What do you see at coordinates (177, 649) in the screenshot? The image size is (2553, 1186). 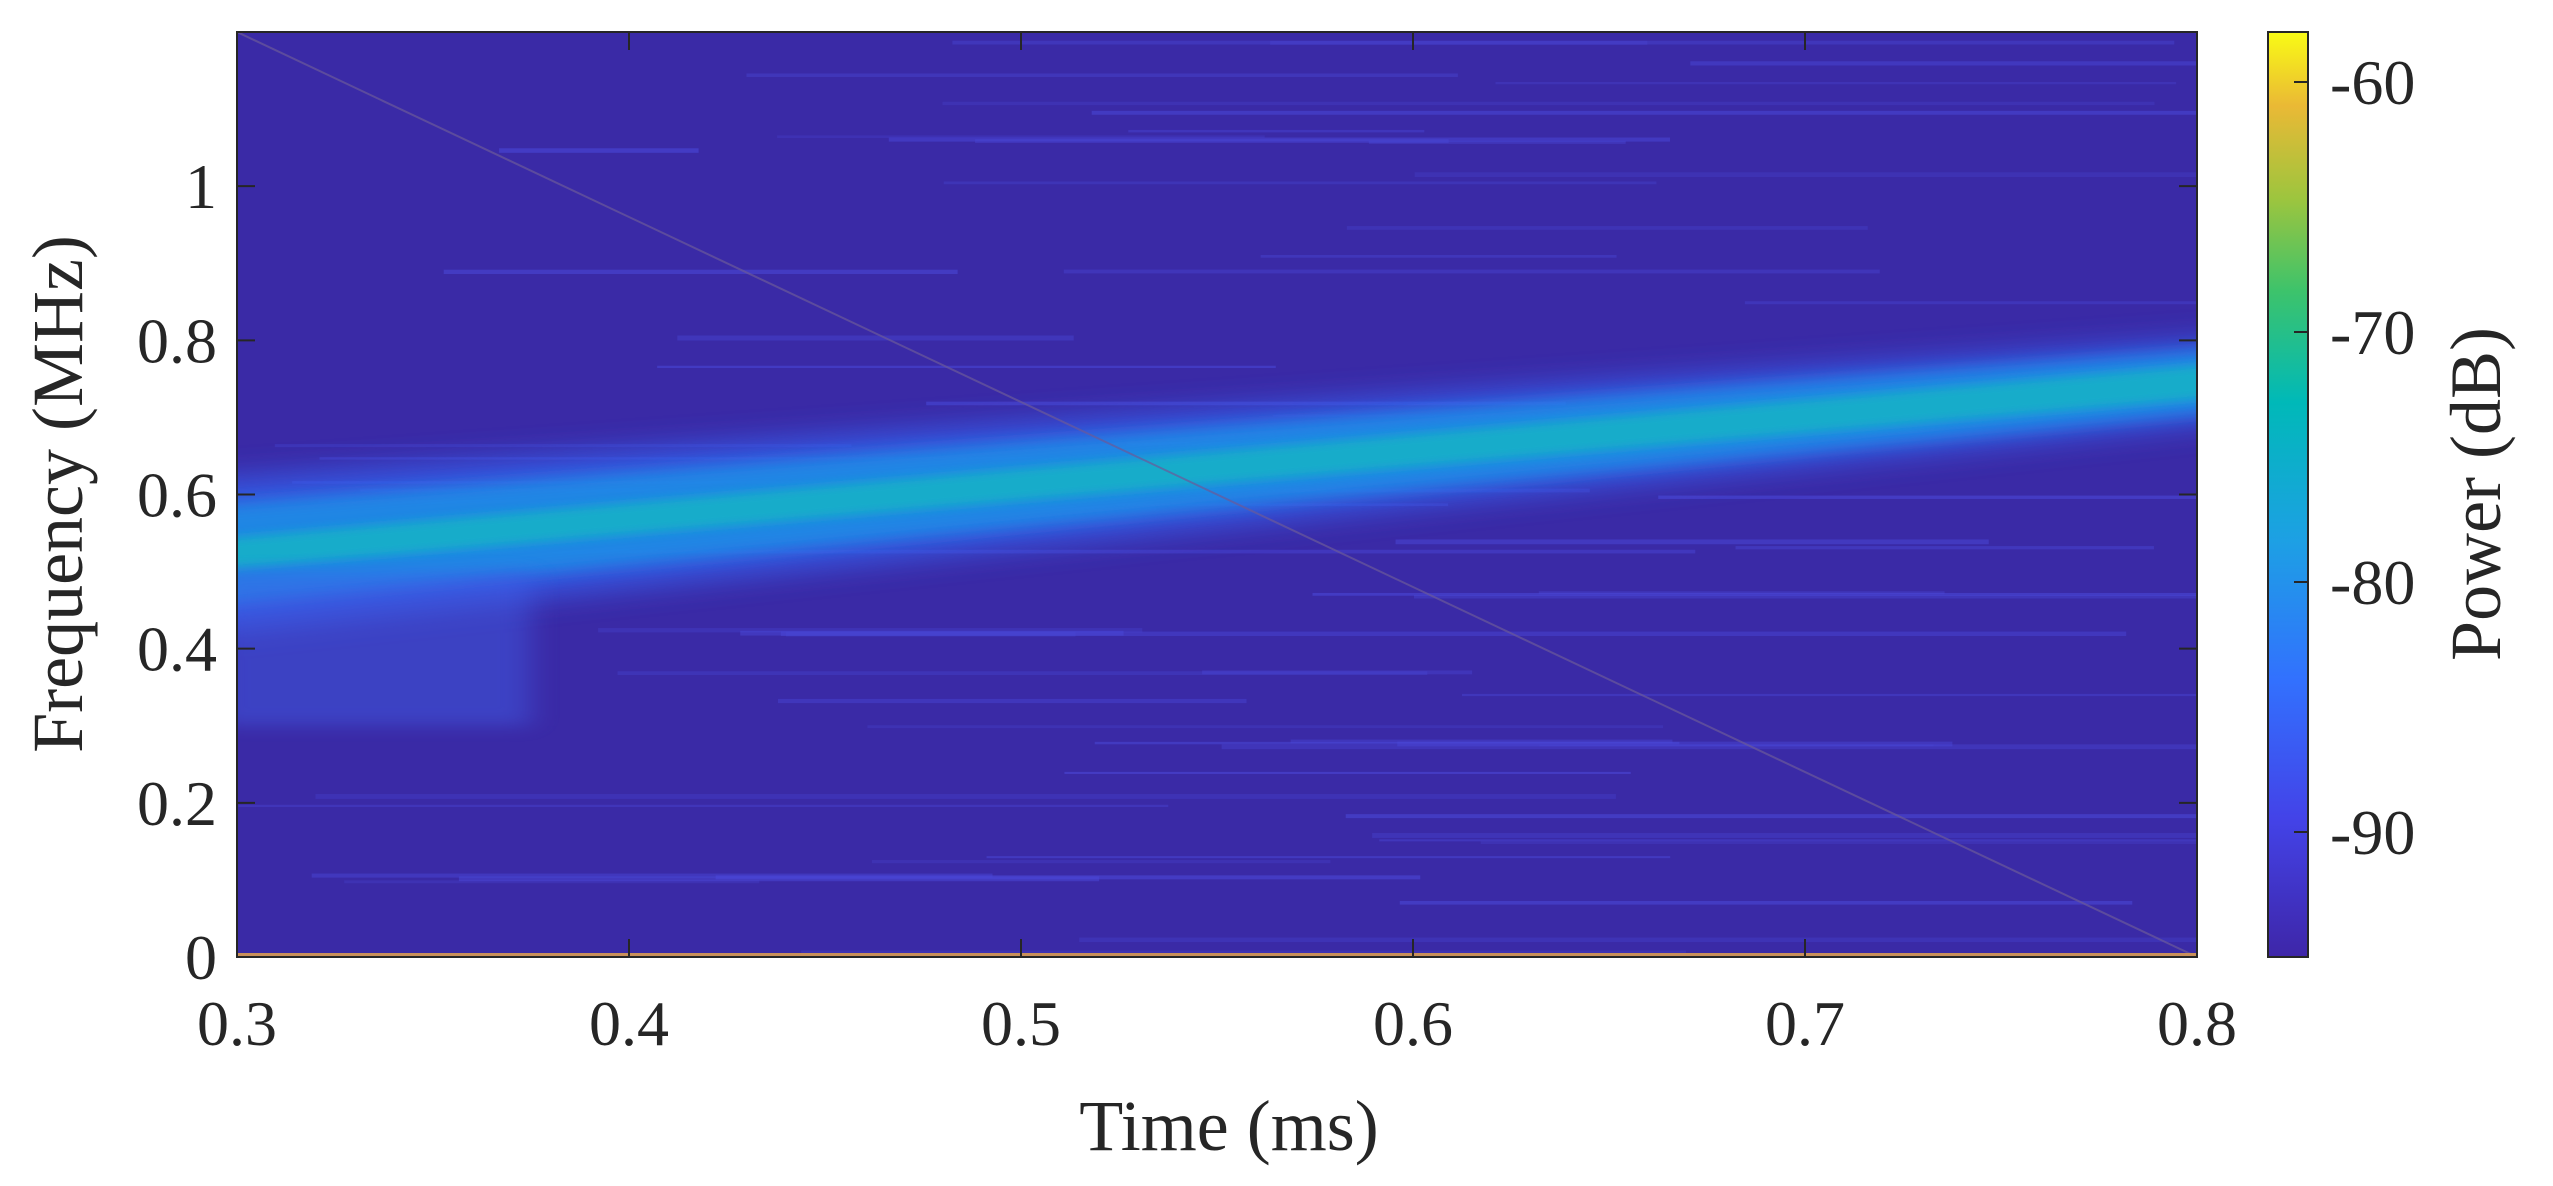 I see `y-tick-label: 0.4` at bounding box center [177, 649].